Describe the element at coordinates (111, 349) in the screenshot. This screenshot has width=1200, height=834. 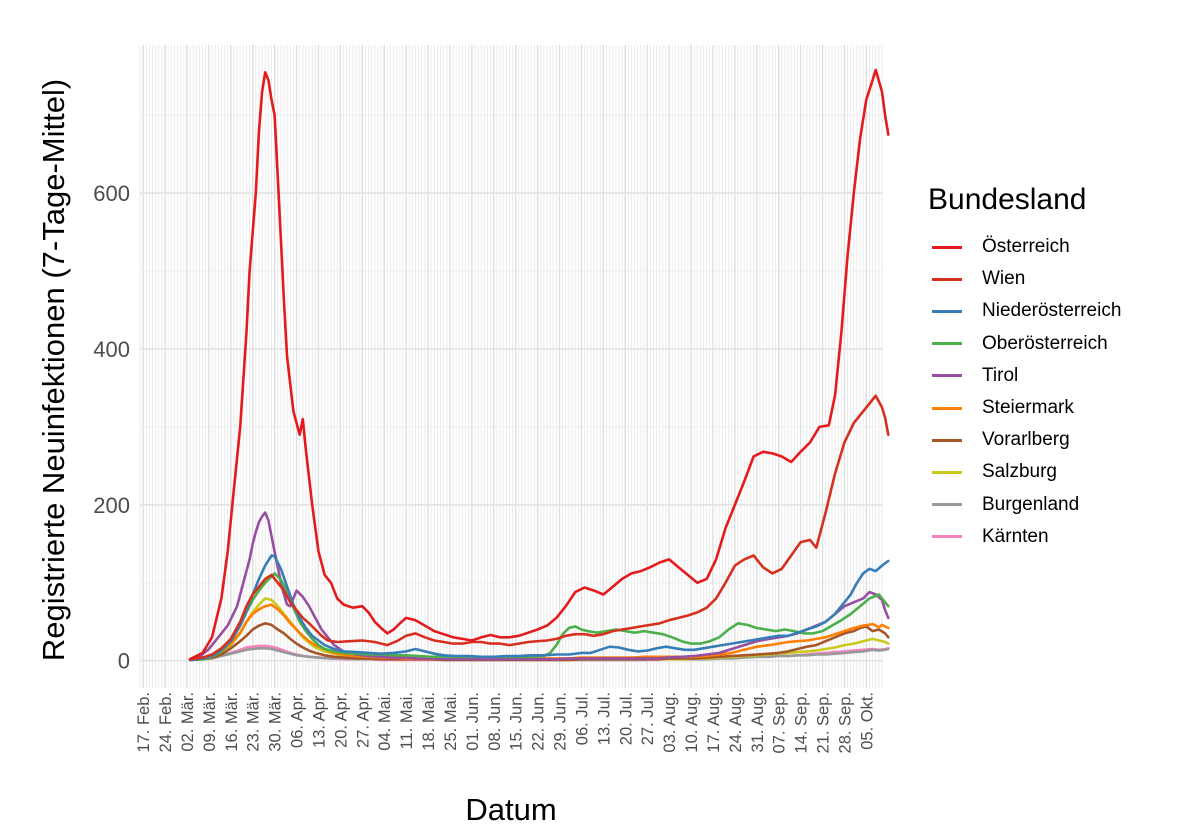
I see `y-tick-label: 400` at that location.